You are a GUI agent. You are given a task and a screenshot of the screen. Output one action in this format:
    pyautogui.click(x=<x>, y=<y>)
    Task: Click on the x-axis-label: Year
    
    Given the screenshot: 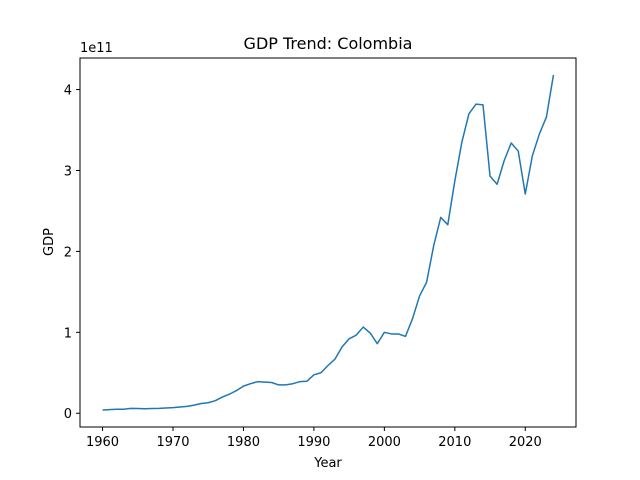 What is the action you would take?
    pyautogui.click(x=327, y=463)
    